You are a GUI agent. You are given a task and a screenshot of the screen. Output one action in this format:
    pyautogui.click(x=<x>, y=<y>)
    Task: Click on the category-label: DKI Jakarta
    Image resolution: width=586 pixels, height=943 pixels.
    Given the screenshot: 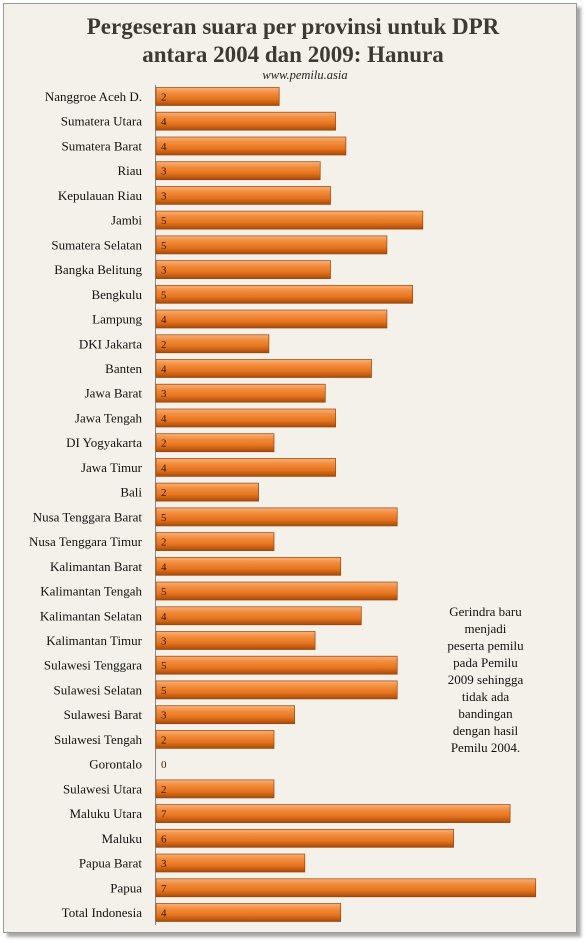 What is the action you would take?
    pyautogui.click(x=110, y=343)
    